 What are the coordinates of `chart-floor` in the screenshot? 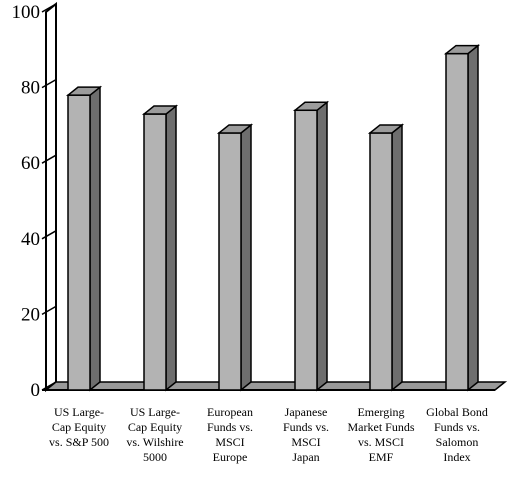 It's located at (275, 386).